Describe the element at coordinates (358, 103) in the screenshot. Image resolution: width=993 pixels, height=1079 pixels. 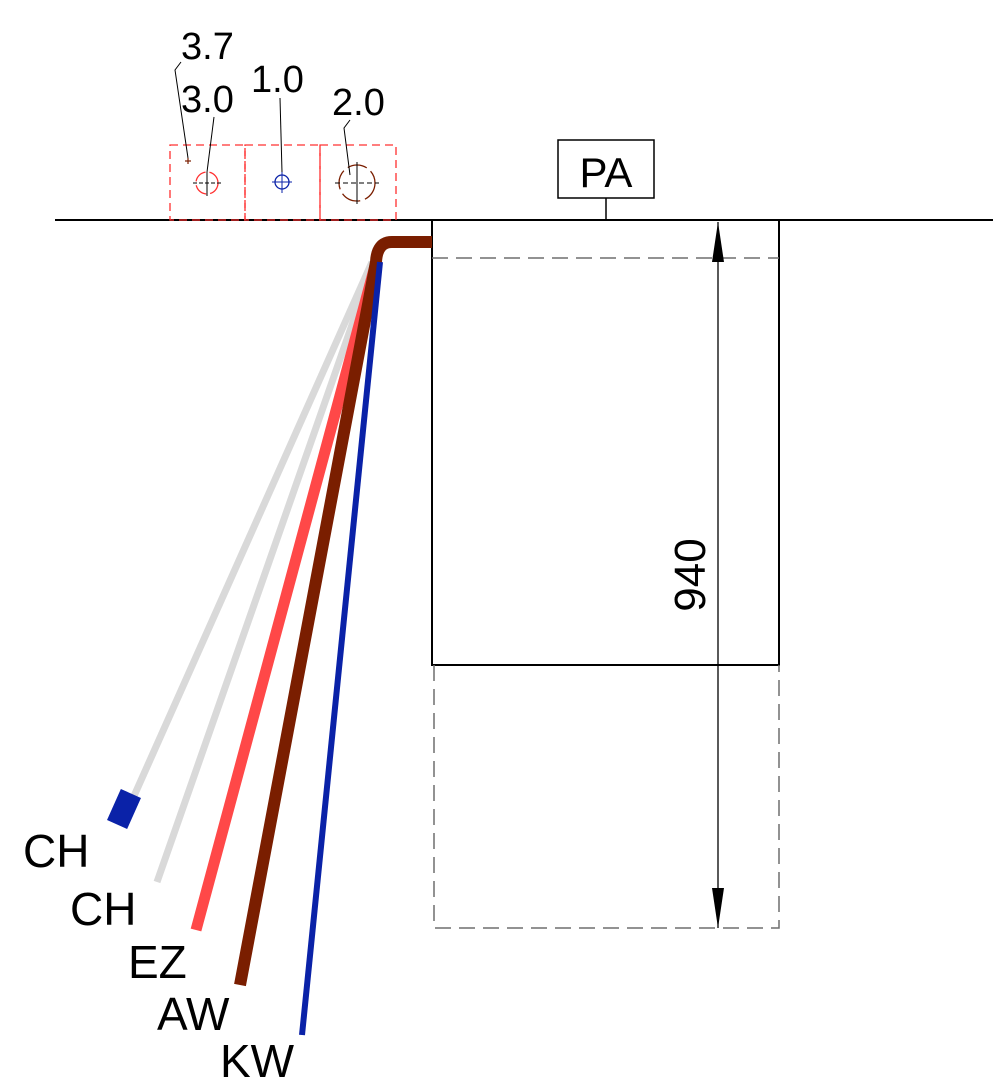
I see `symbol-label-2-0: 2.0` at that location.